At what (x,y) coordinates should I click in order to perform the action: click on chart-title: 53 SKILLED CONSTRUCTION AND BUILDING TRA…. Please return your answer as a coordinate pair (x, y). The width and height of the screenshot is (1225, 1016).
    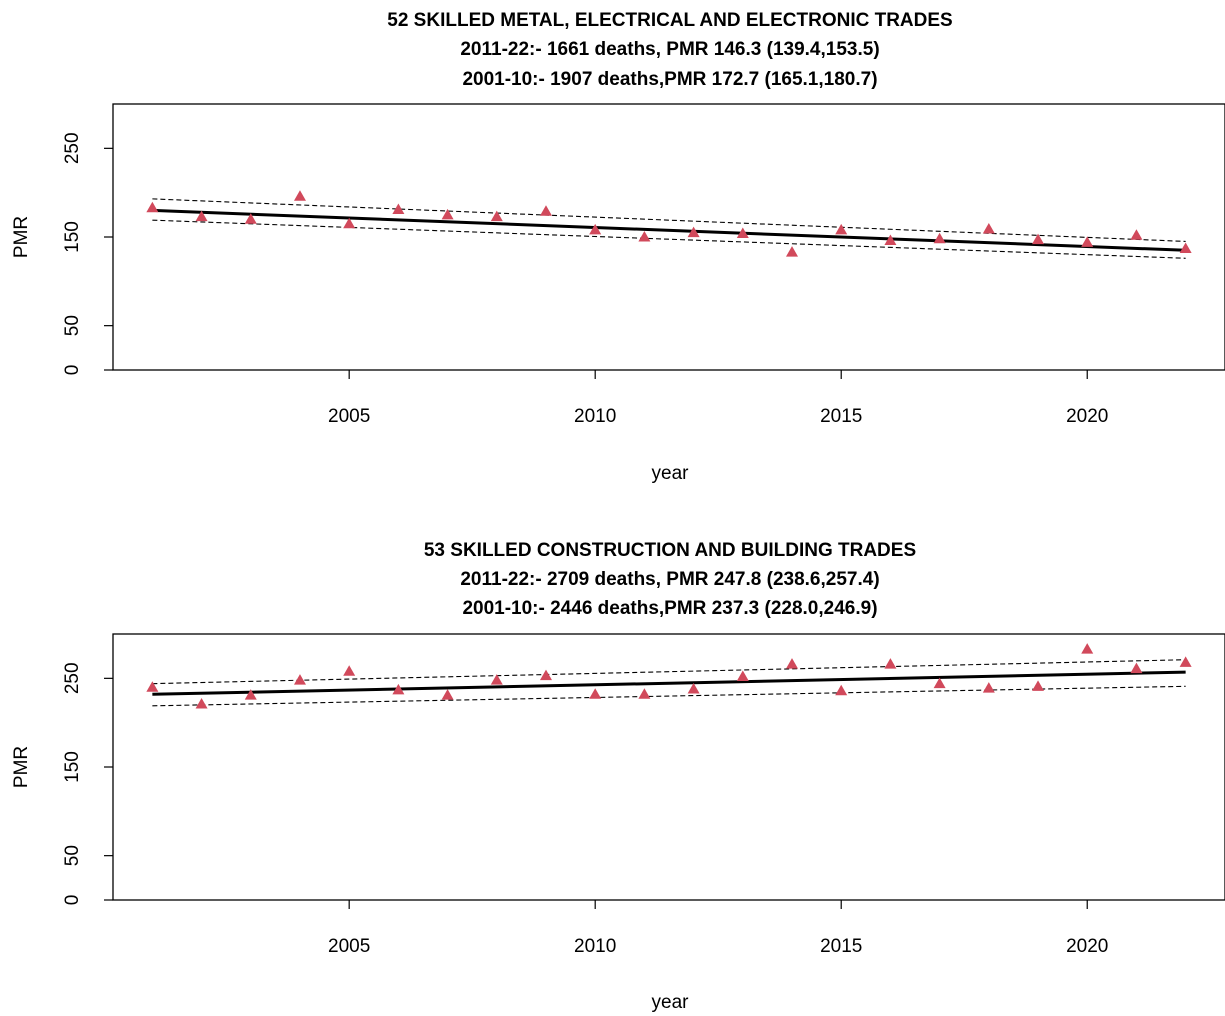
    Looking at the image, I should click on (670, 550).